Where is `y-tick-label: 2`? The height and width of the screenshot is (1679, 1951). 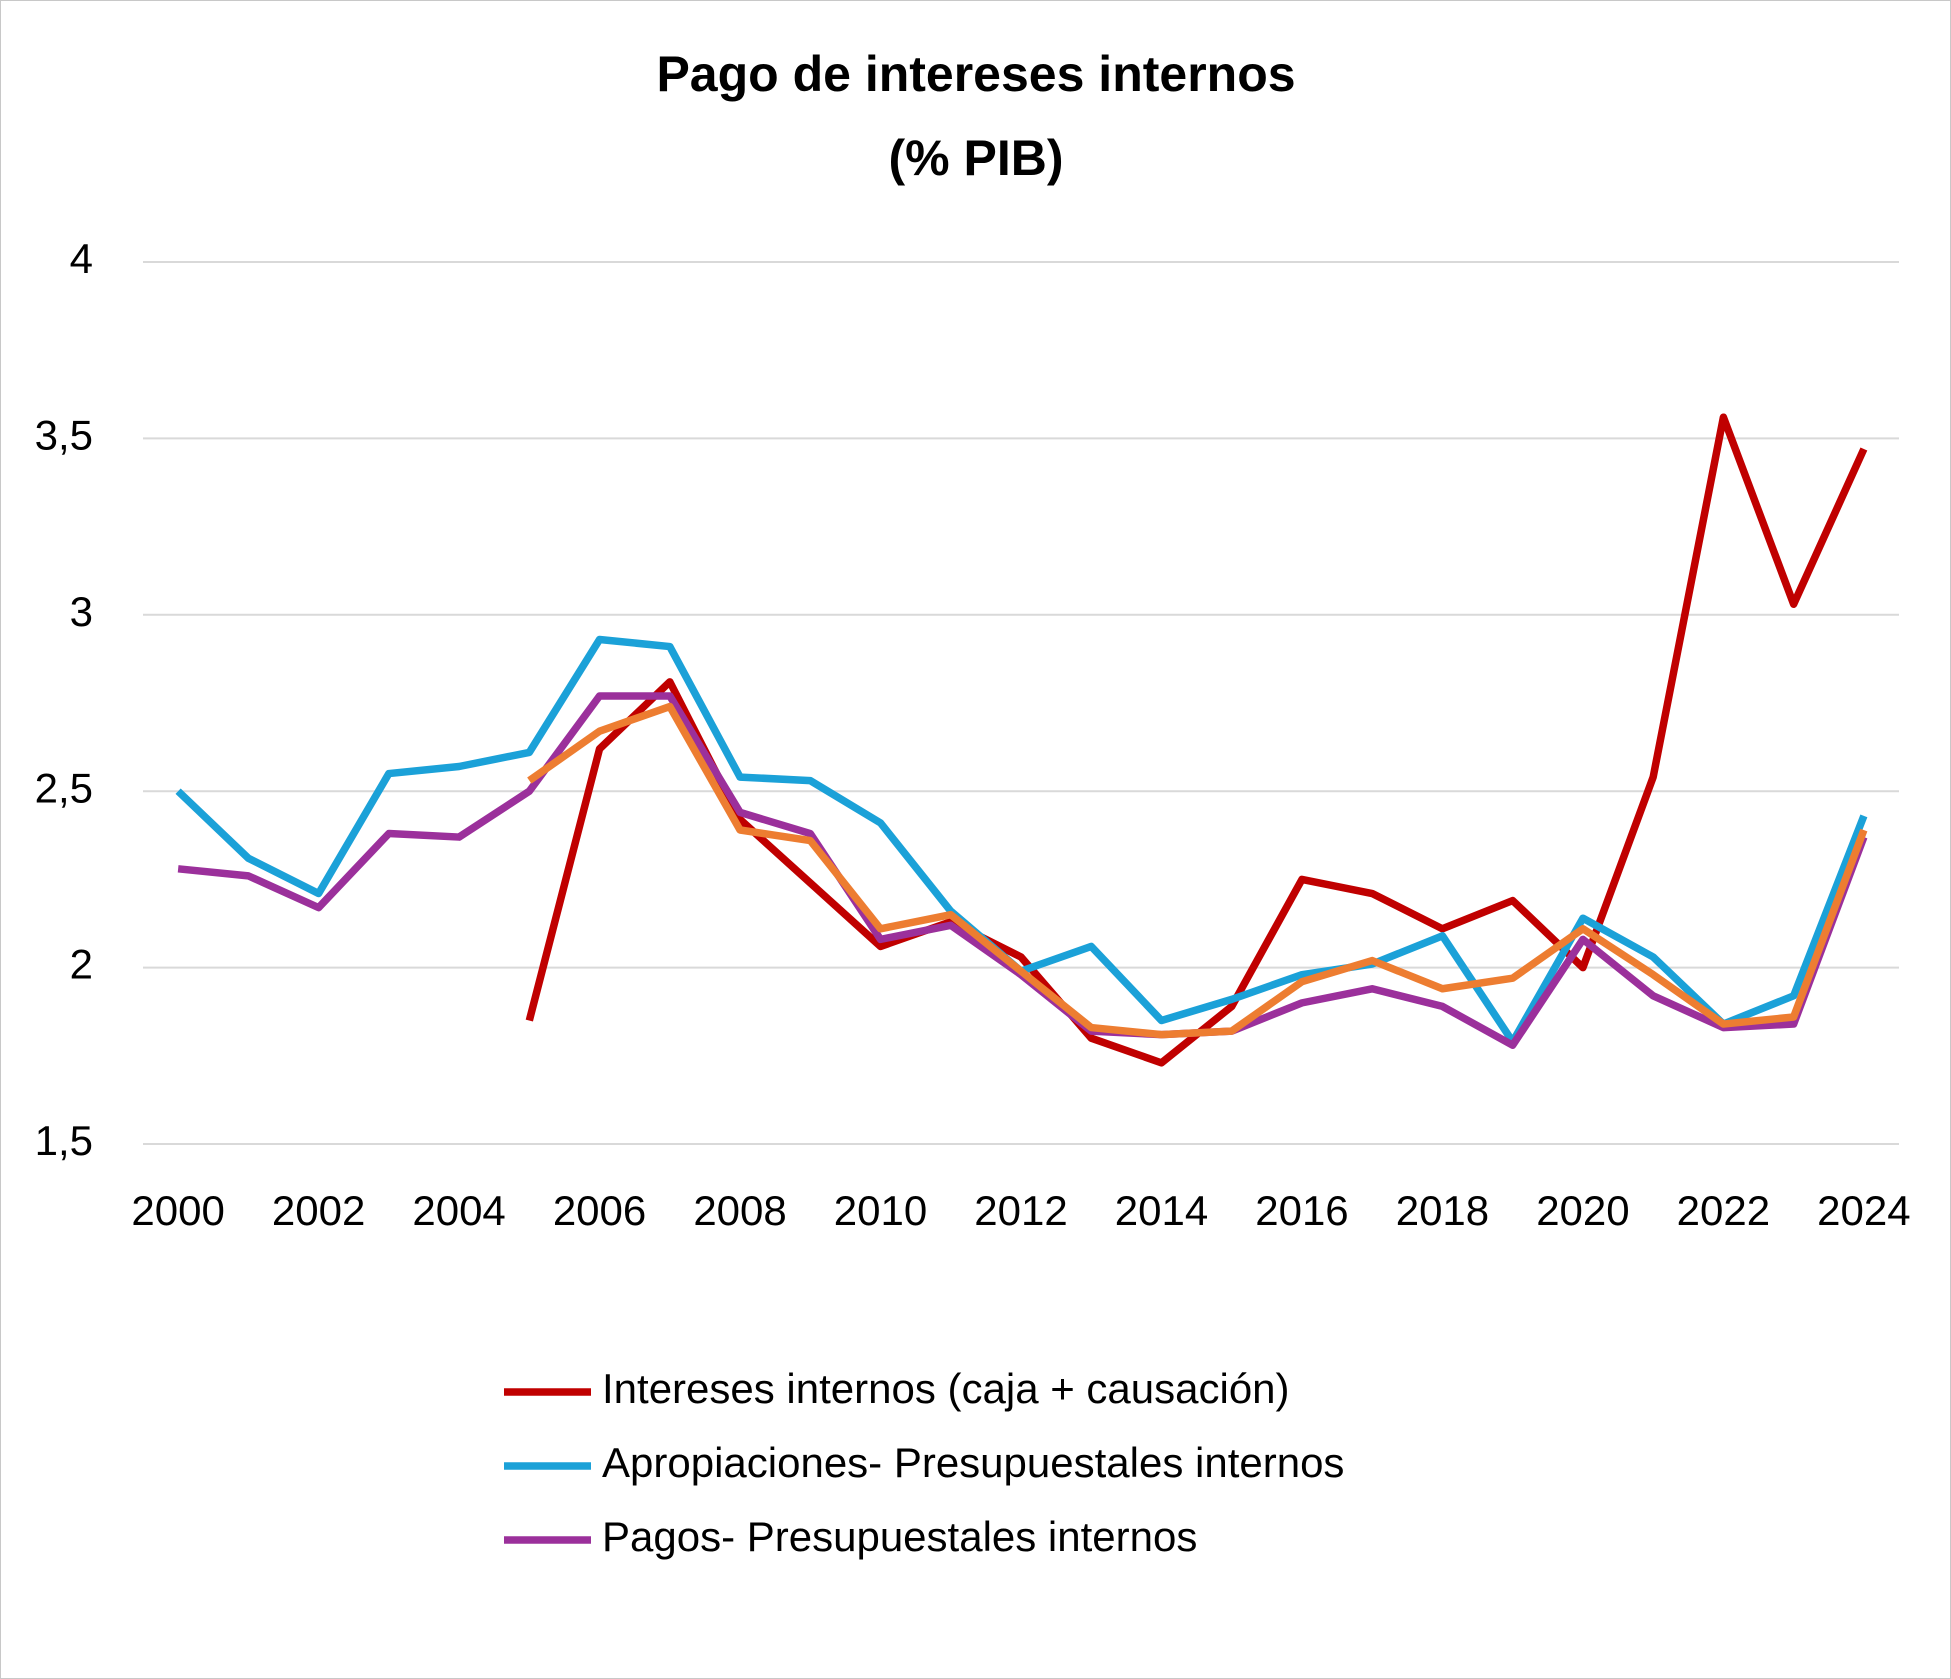 y-tick-label: 2 is located at coordinates (81, 964).